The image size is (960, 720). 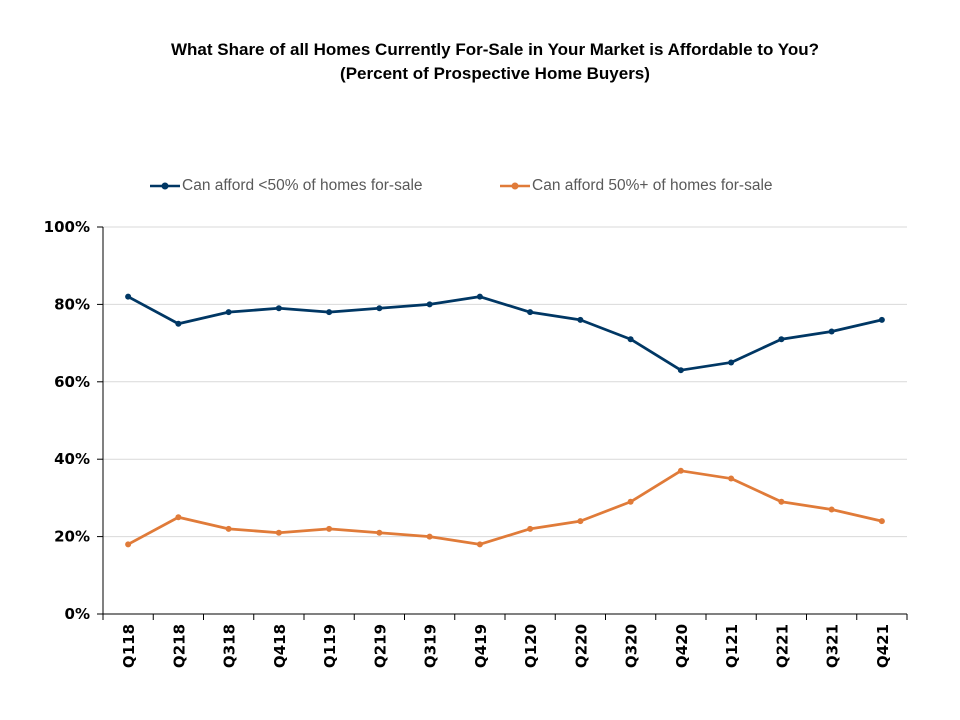 I want to click on series-2-point-Q221, so click(x=781, y=501).